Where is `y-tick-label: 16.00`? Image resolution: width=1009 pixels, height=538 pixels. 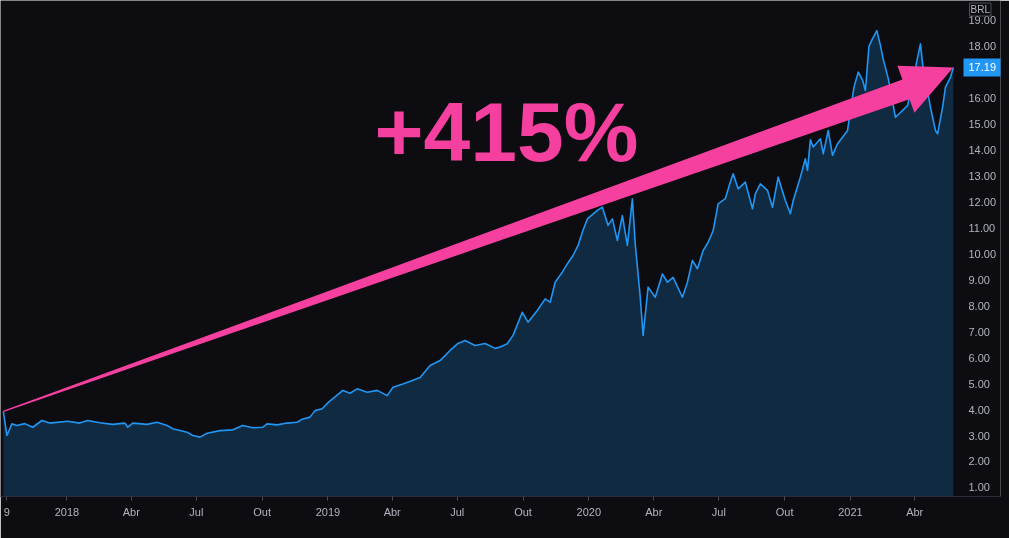 y-tick-label: 16.00 is located at coordinates (982, 98).